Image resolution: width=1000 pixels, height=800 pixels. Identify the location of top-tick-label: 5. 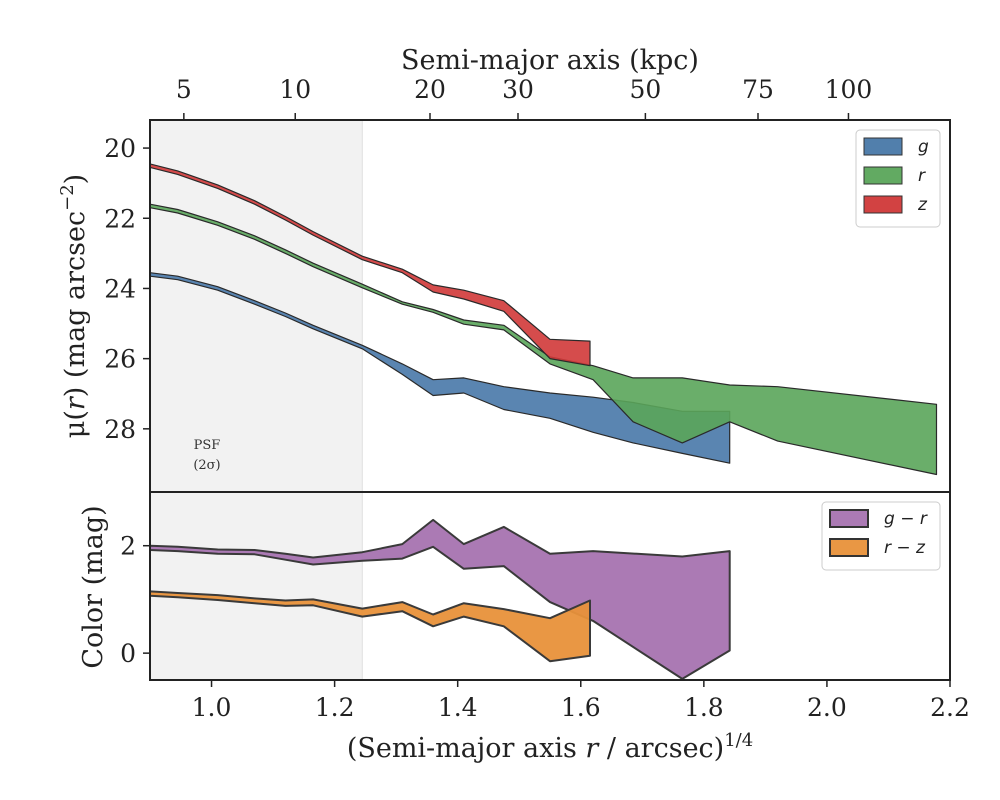
(184, 89).